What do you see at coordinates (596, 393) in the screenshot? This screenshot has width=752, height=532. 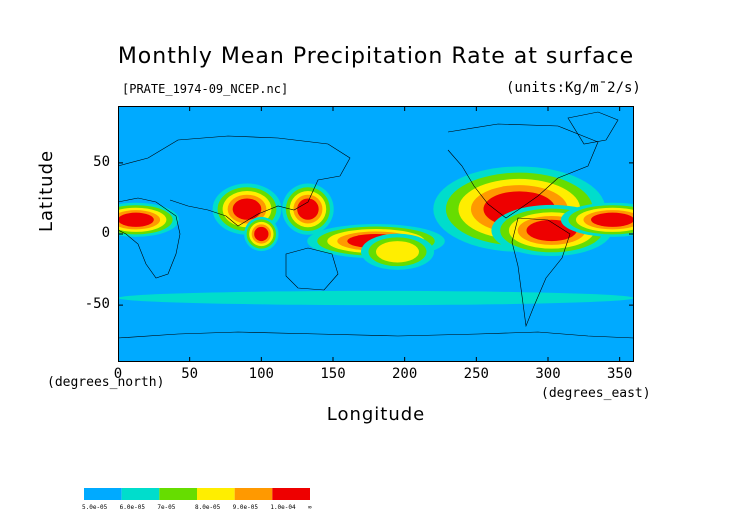 I see `y-unit-label: (degrees_east)` at bounding box center [596, 393].